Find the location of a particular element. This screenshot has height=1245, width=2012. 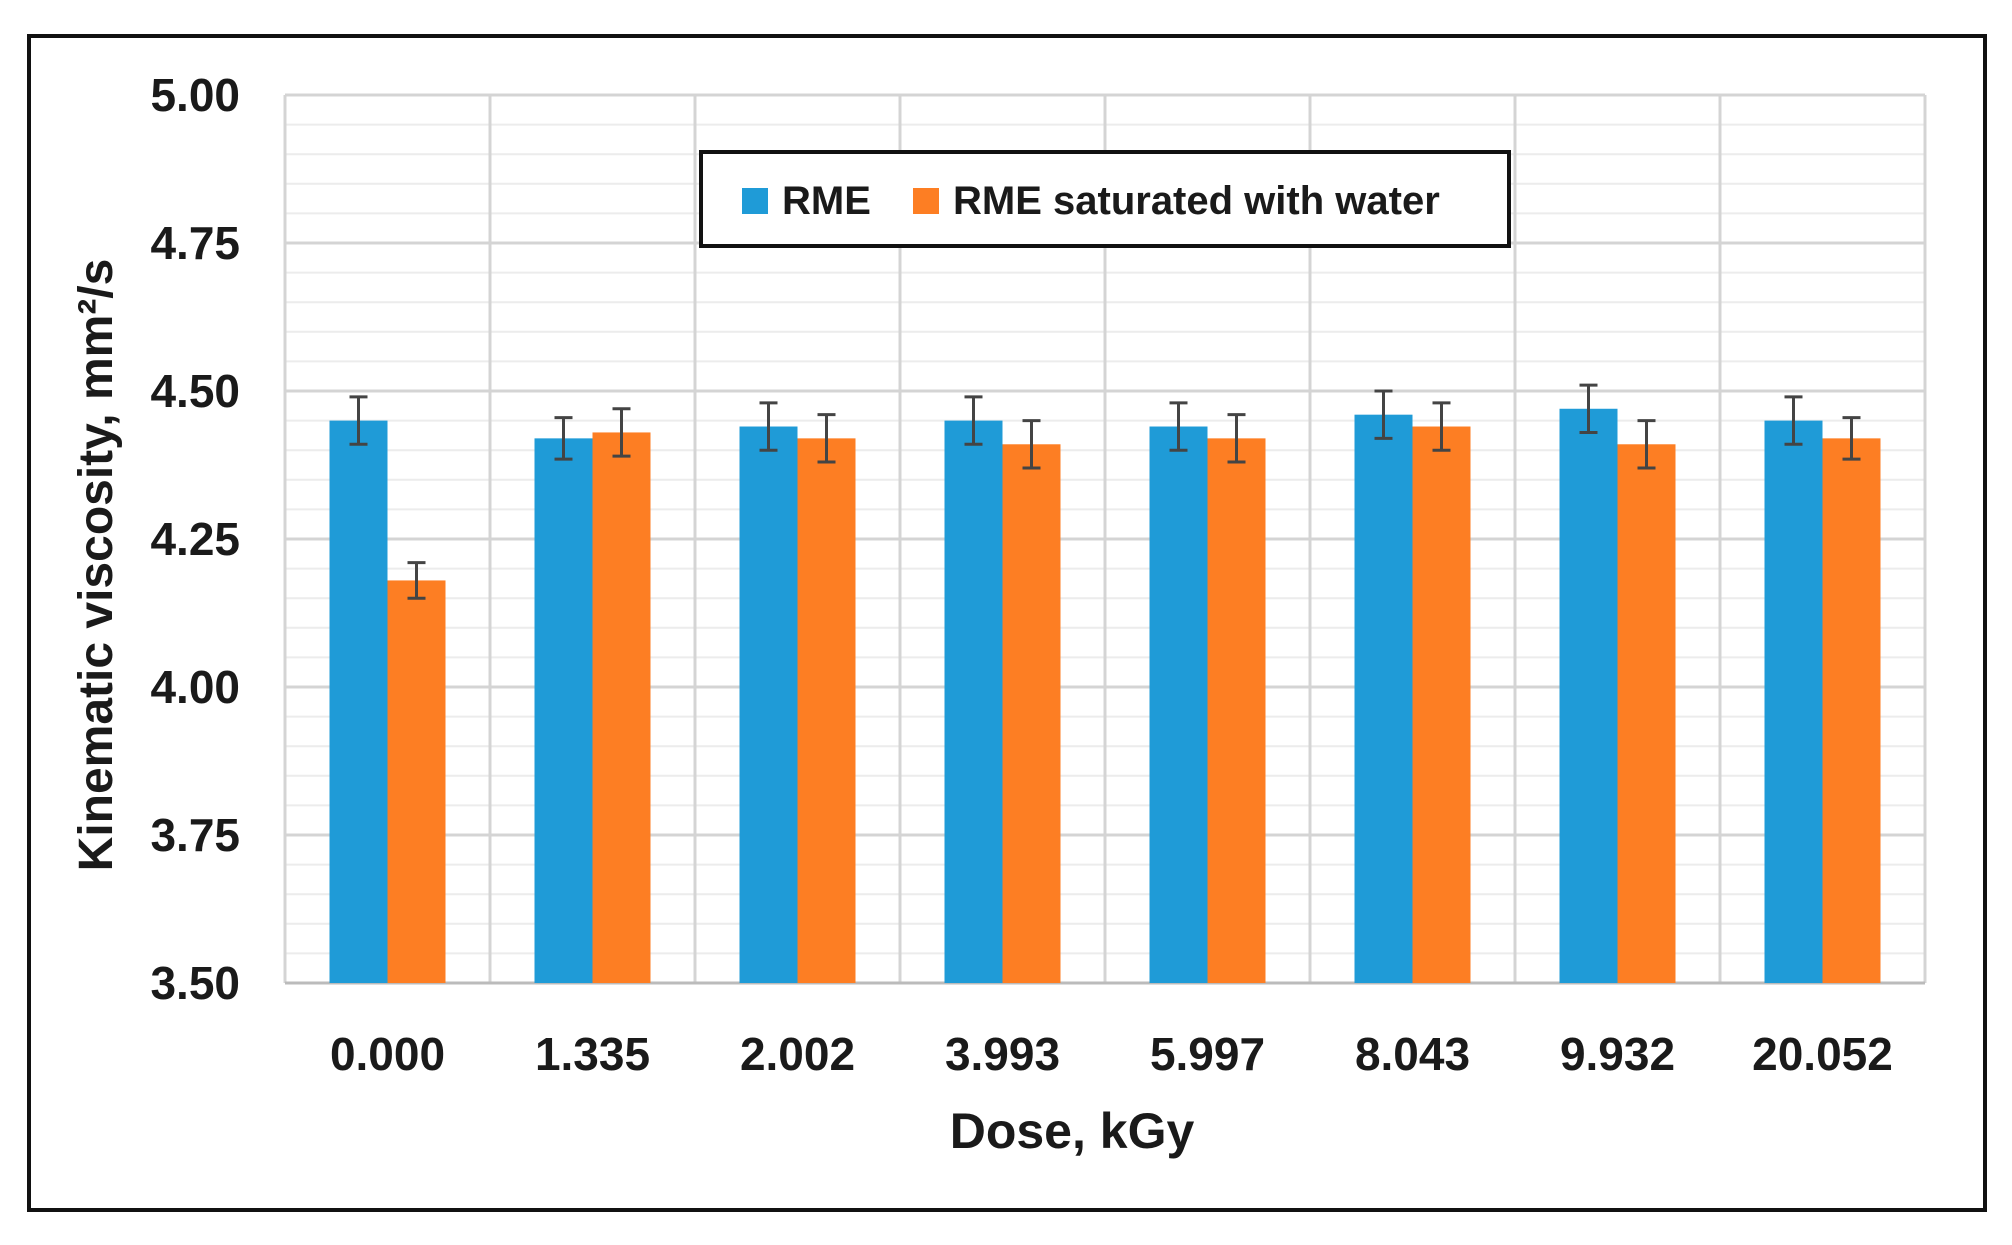

x-tick-label: 8.043 is located at coordinates (1412, 1054).